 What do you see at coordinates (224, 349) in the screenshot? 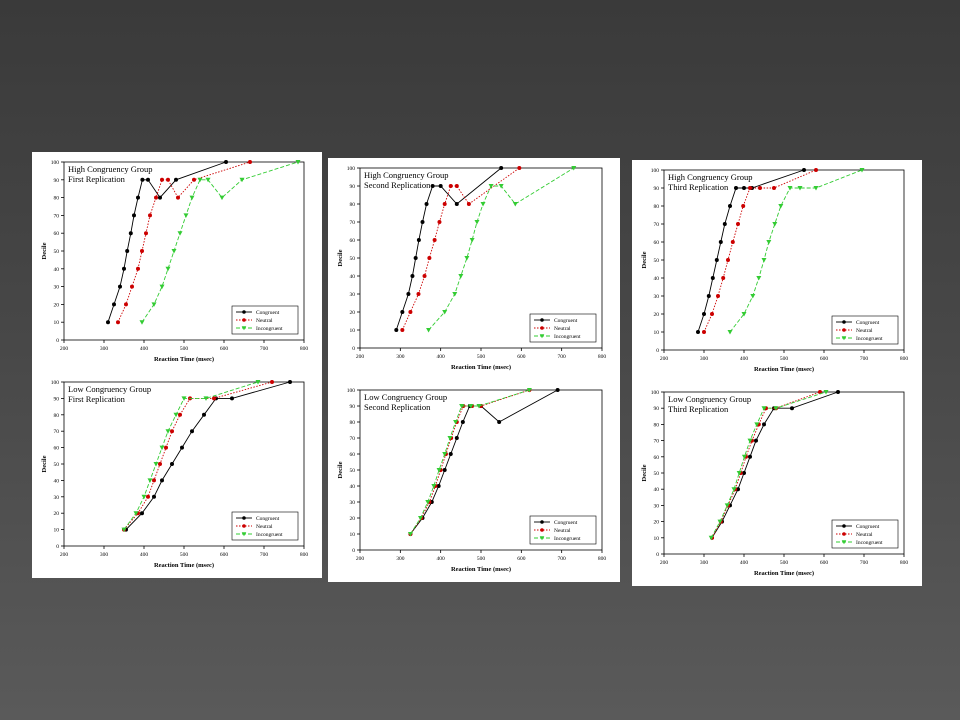
I see `x-tick-label: 600` at bounding box center [224, 349].